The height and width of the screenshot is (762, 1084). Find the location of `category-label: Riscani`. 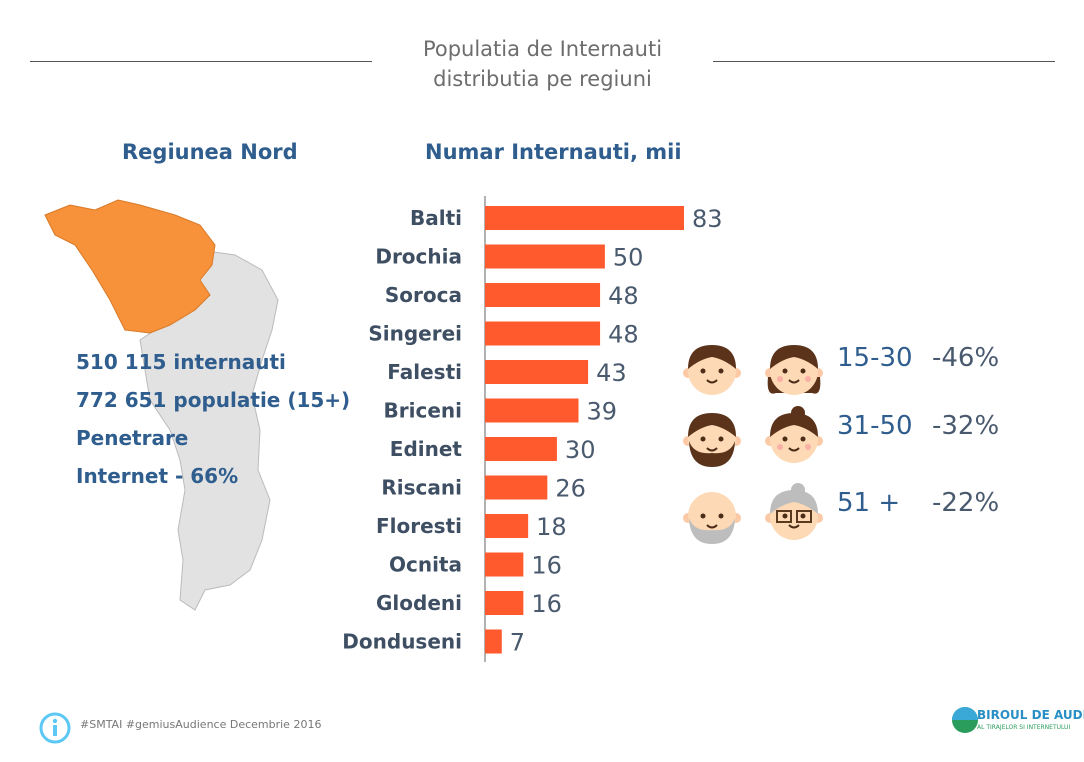

category-label: Riscani is located at coordinates (421, 488).